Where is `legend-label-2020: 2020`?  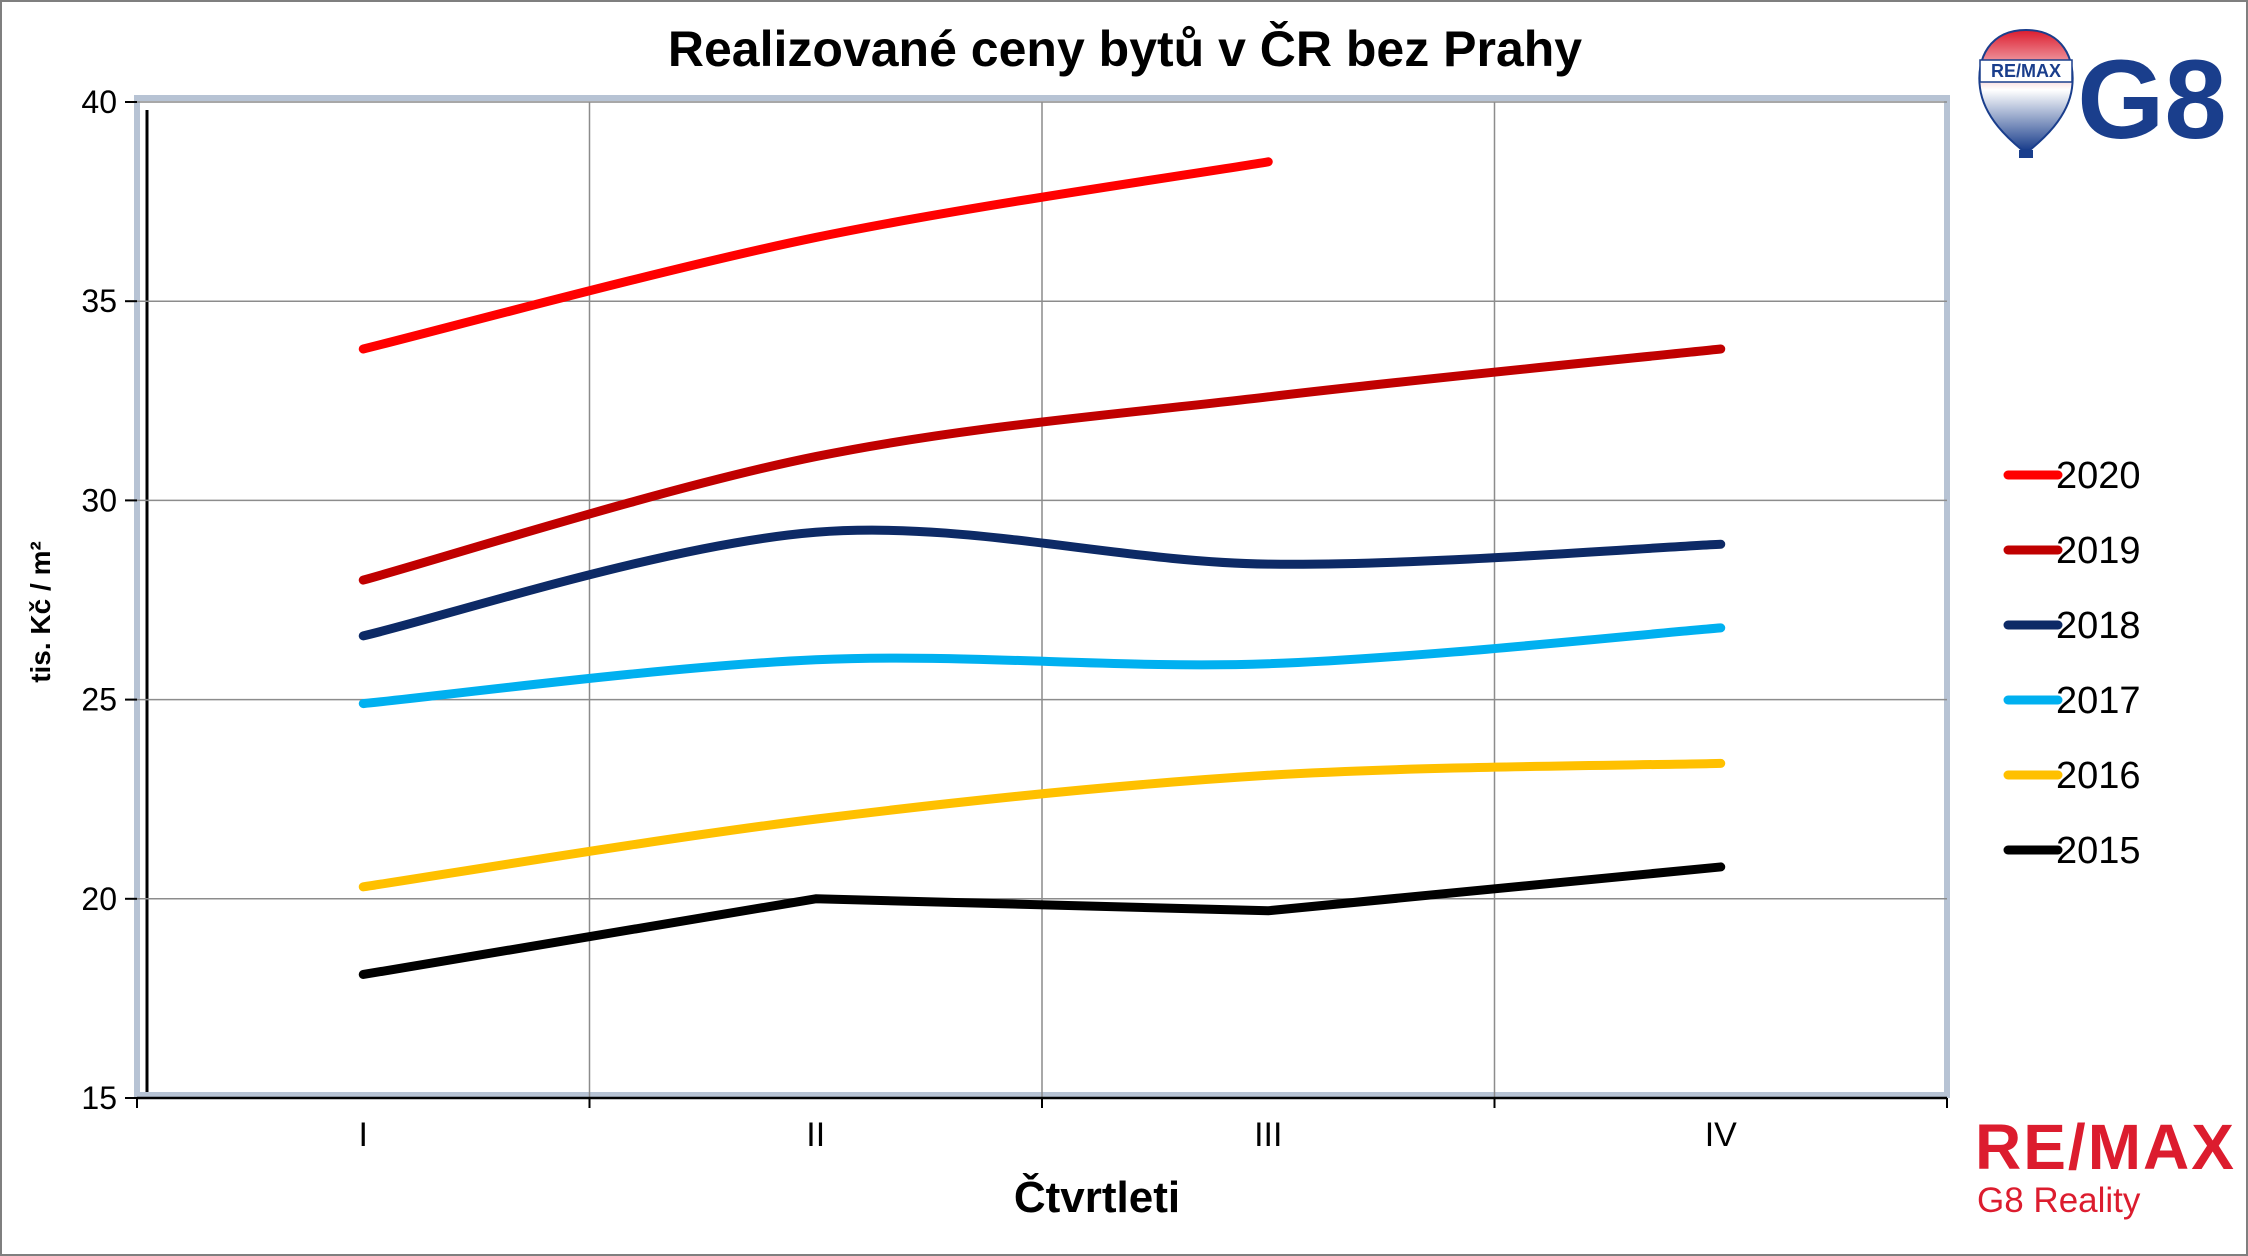
legend-label-2020: 2020 is located at coordinates (2098, 476).